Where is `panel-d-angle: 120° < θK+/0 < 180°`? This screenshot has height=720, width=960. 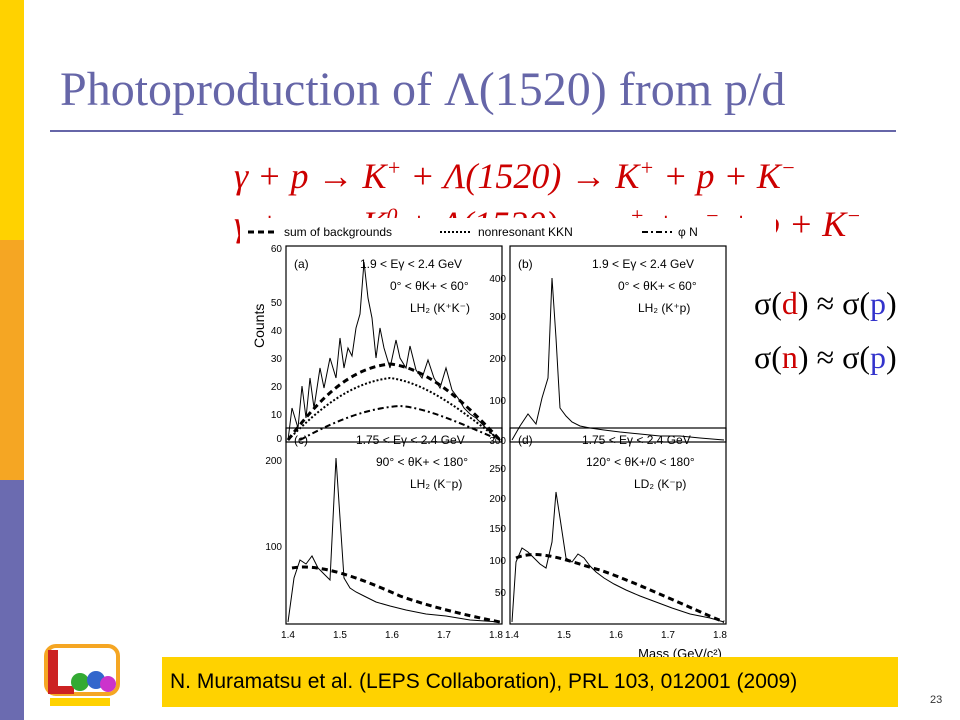 panel-d-angle: 120° < θK+/0 < 180° is located at coordinates (640, 462).